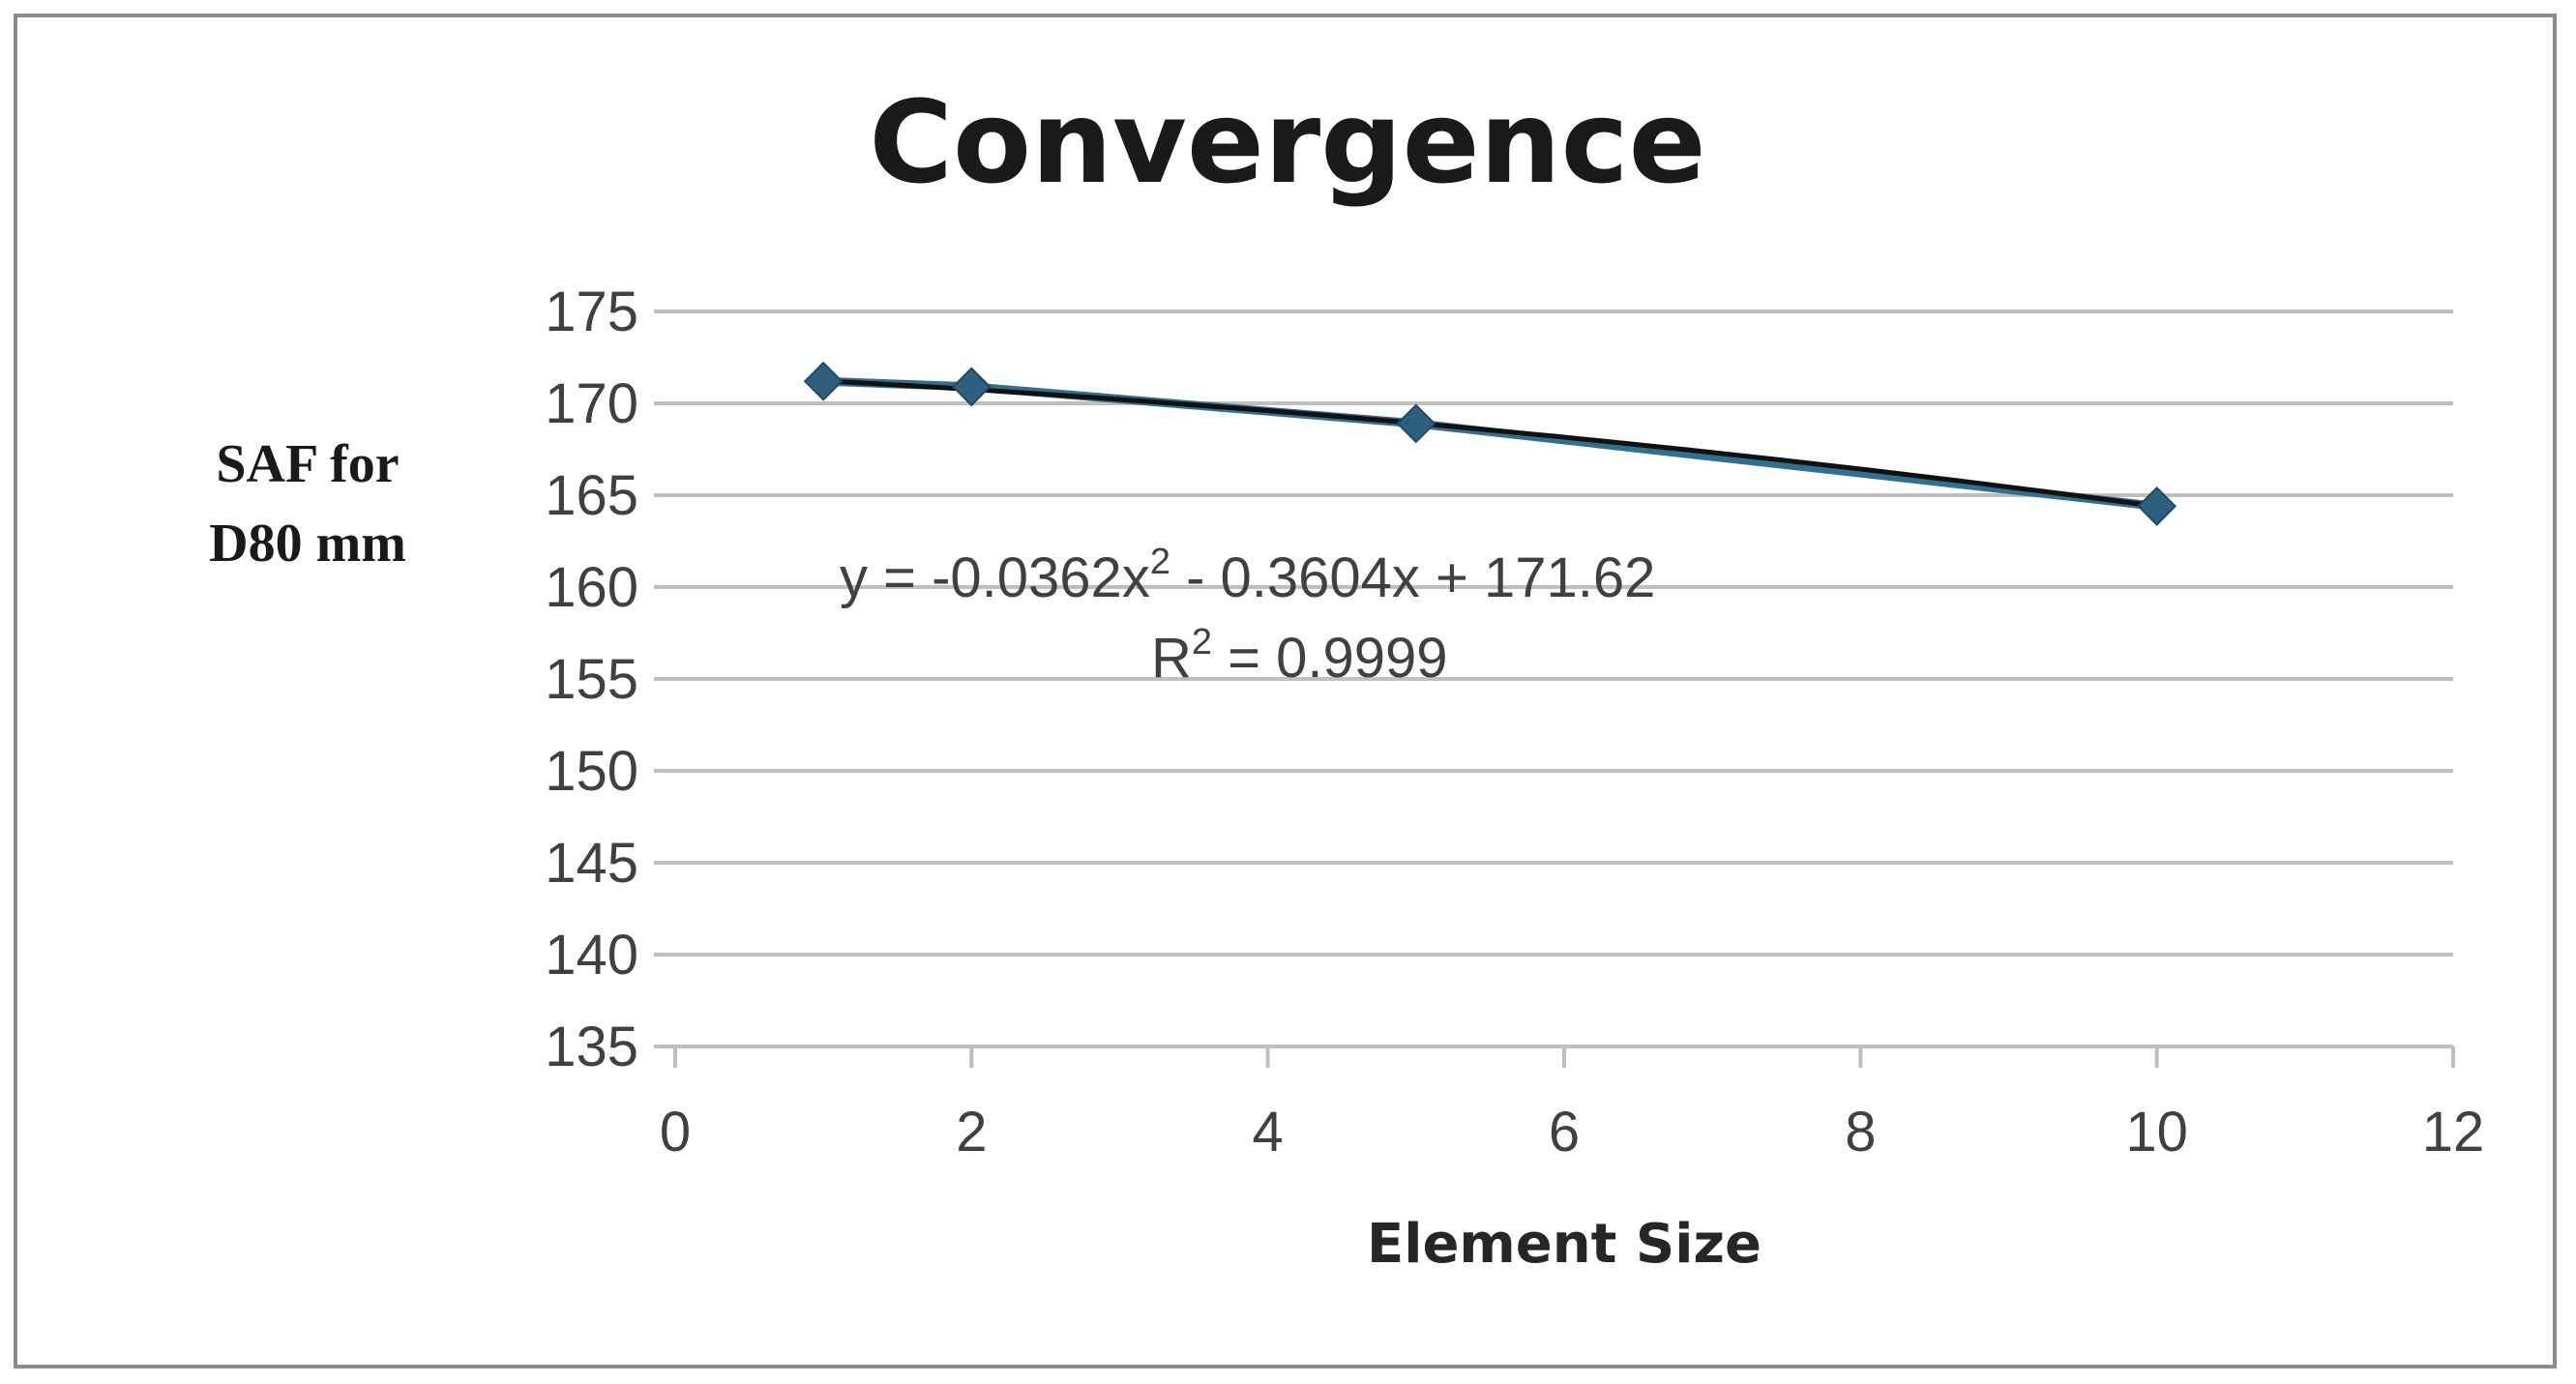 This screenshot has height=1384, width=2576. Describe the element at coordinates (1330, 658) in the screenshot. I see `r2-rest: = 0.9999` at that location.